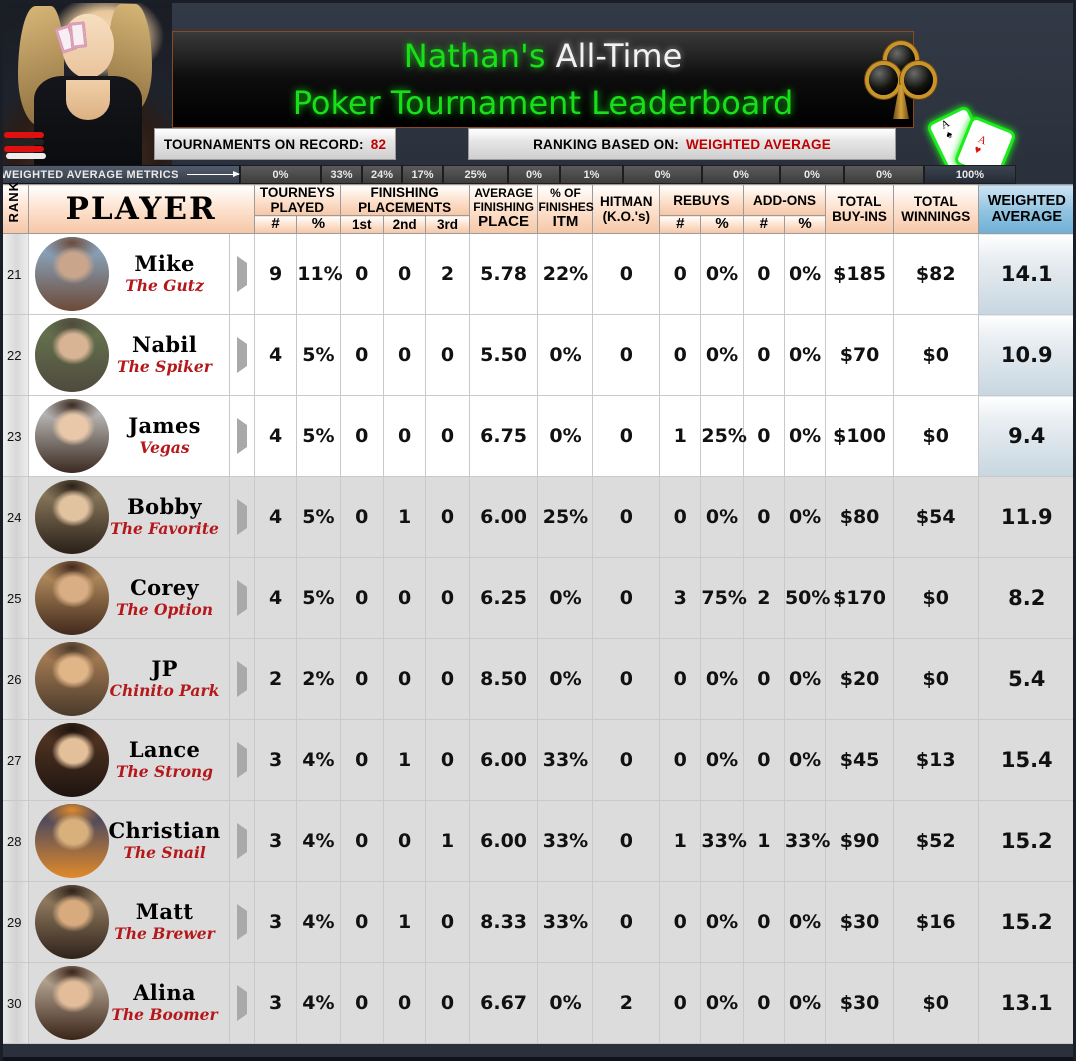 This screenshot has width=1076, height=1061. I want to click on th-total-buyins: TOTAL BUY-INS, so click(859, 209).